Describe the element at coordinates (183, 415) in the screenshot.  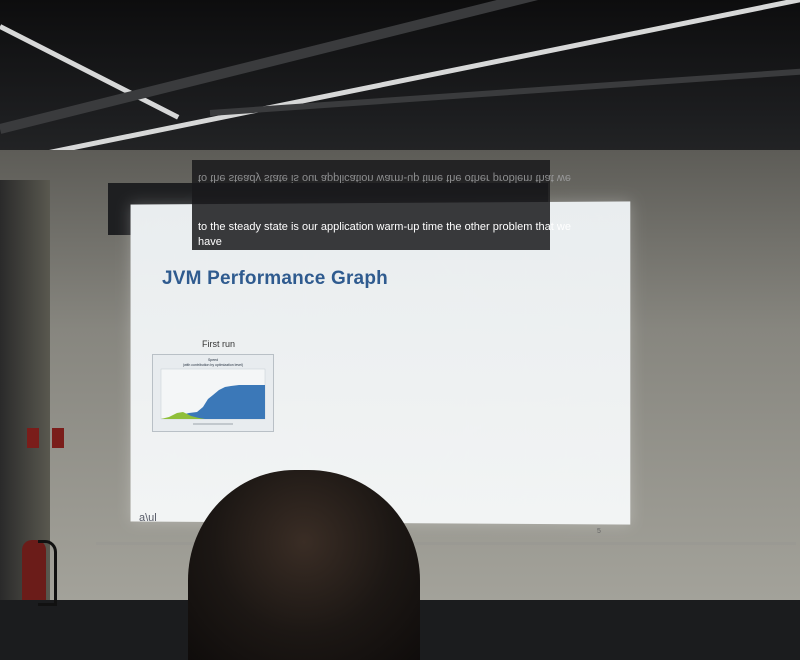
I see `green-band` at that location.